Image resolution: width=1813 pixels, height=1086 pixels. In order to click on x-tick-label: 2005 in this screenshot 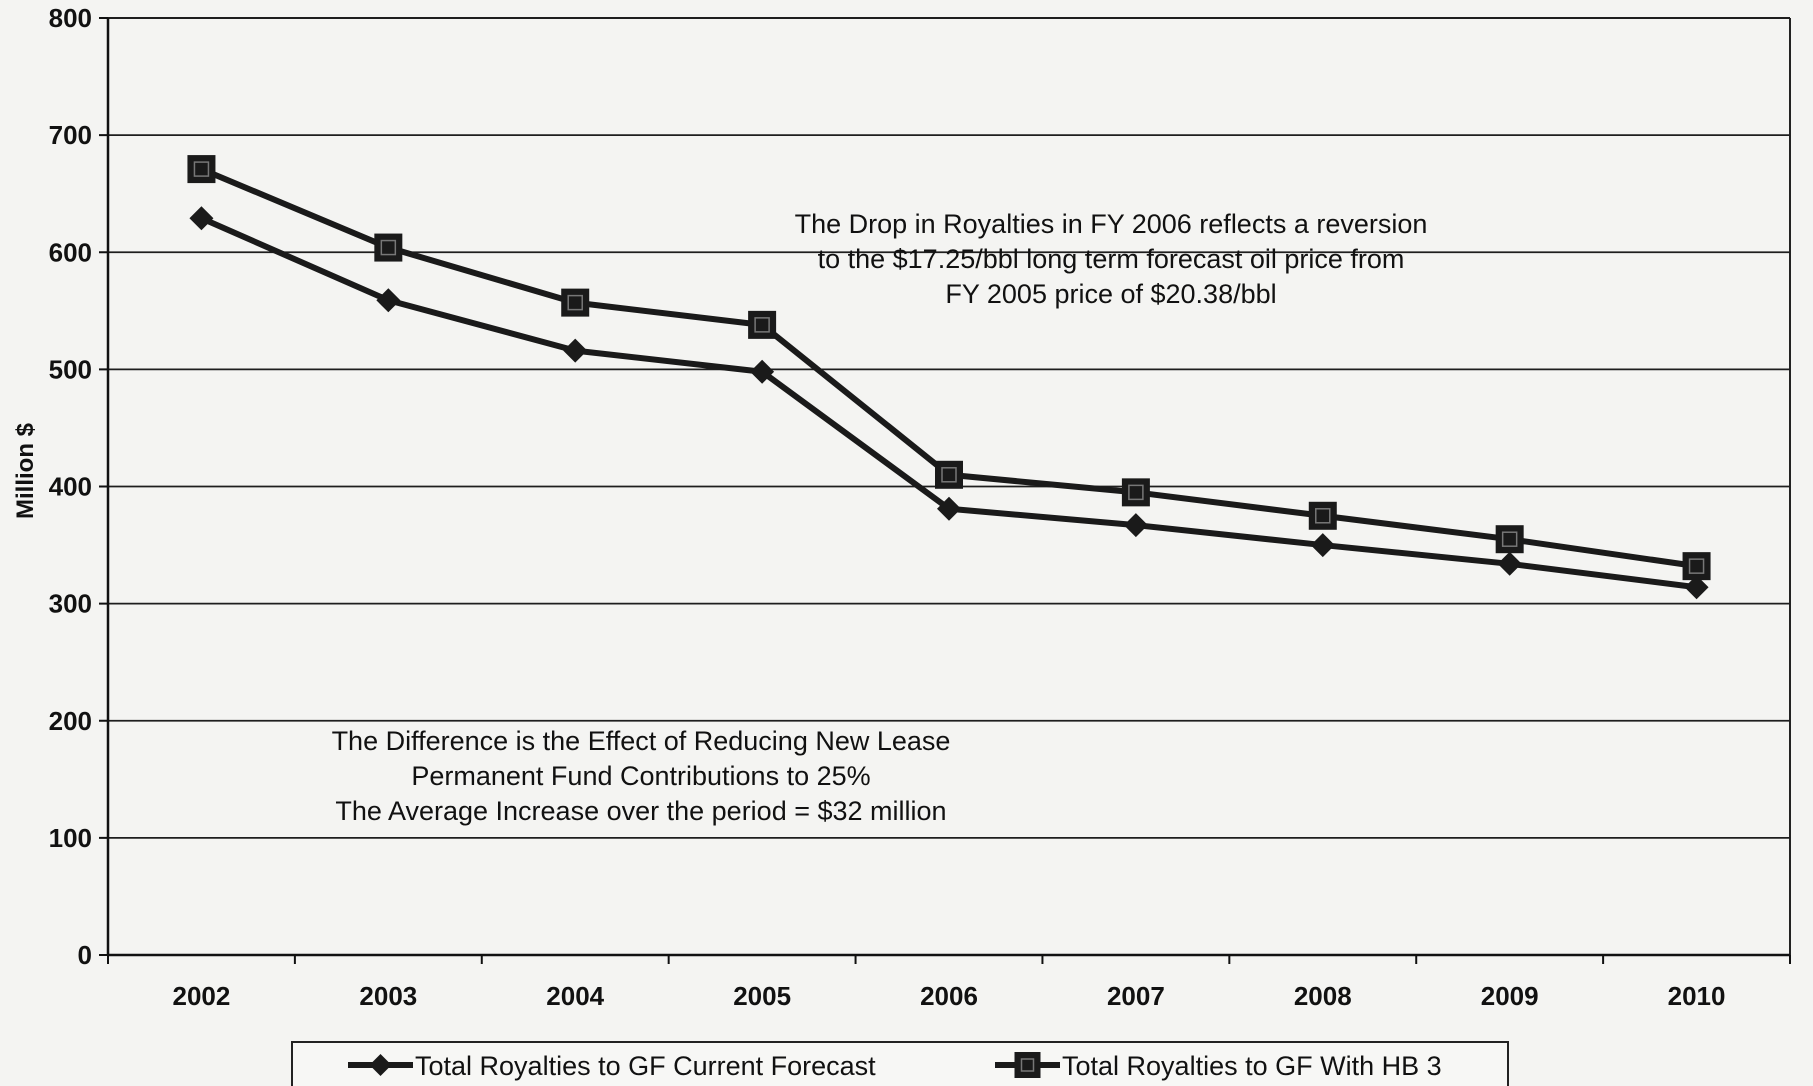, I will do `click(762, 996)`.